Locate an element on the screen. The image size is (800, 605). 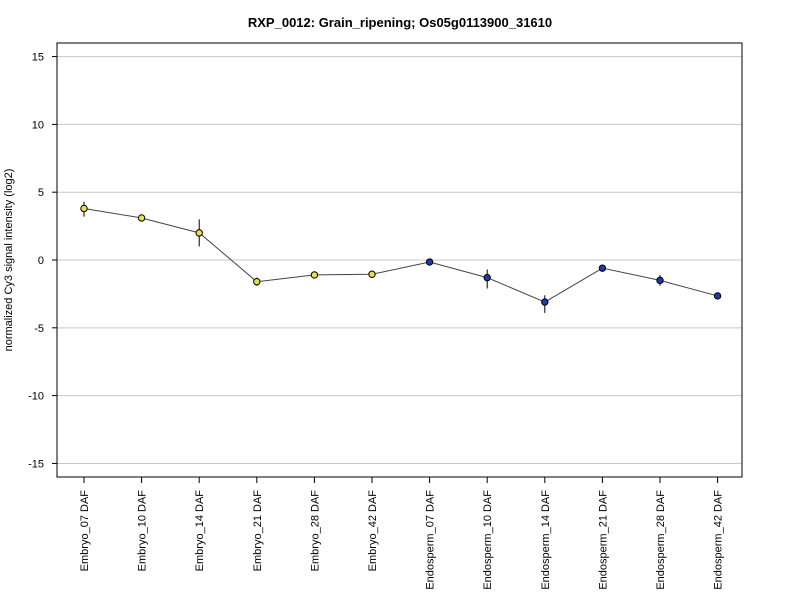
x-tick-label: Embryo_07 DAF is located at coordinates (85, 531).